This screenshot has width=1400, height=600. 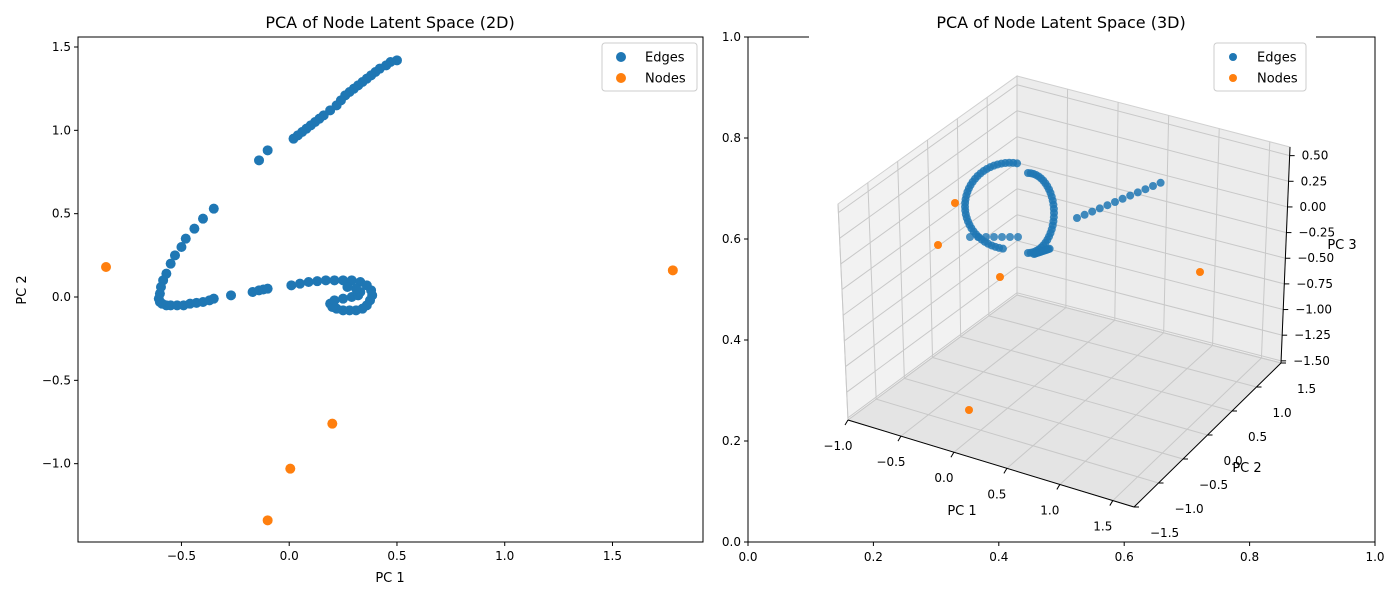 What do you see at coordinates (1345, 39) in the screenshot?
I see `chart-3d-frame-gap-right` at bounding box center [1345, 39].